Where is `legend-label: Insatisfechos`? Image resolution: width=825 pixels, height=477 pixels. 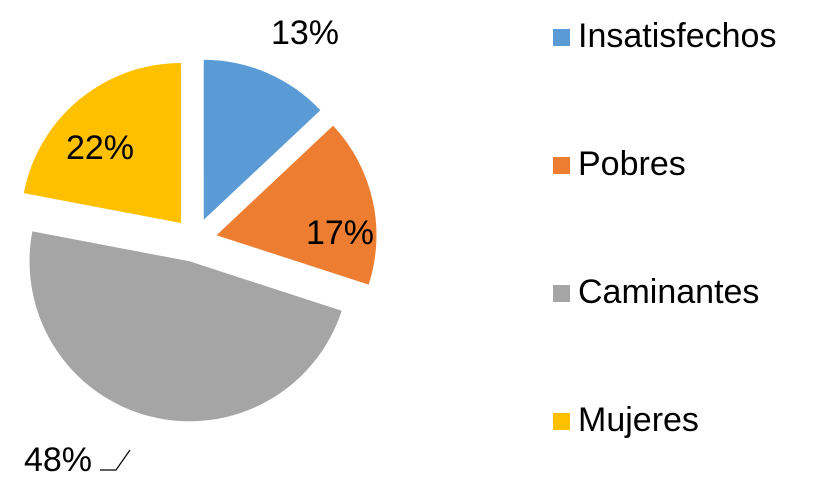
legend-label: Insatisfechos is located at coordinates (677, 36).